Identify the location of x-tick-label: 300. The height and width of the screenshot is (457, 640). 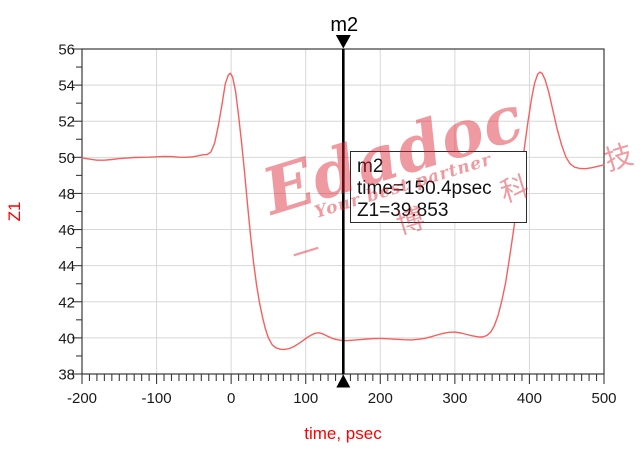
(454, 398).